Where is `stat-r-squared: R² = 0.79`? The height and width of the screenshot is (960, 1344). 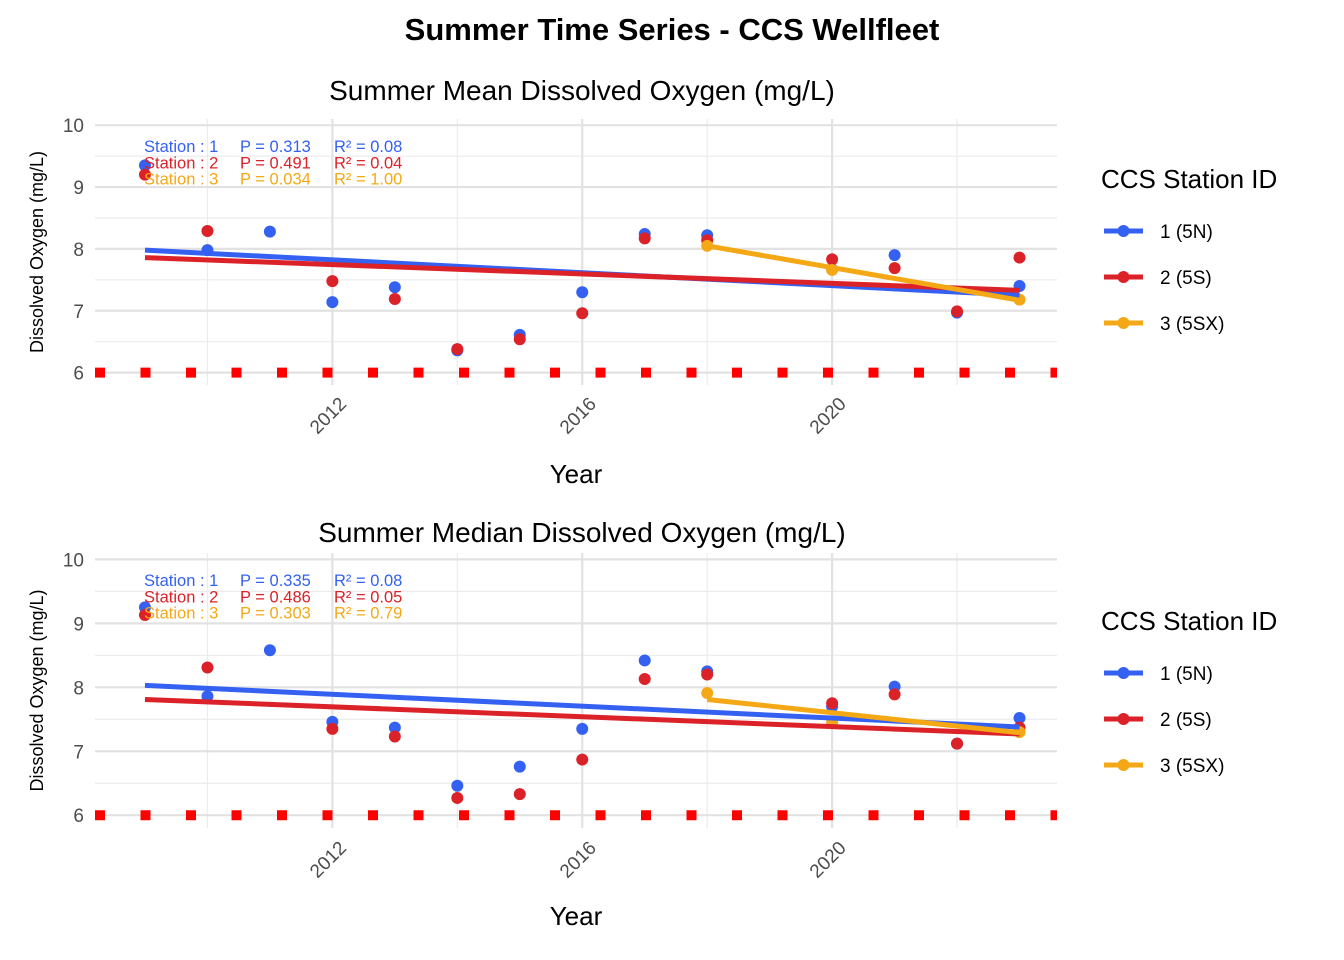 stat-r-squared: R² = 0.79 is located at coordinates (368, 614).